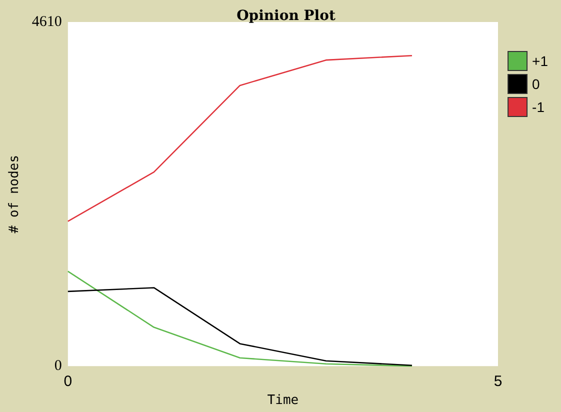 The width and height of the screenshot is (561, 412). What do you see at coordinates (286, 16) in the screenshot?
I see `chart-title: Opinion Plot` at bounding box center [286, 16].